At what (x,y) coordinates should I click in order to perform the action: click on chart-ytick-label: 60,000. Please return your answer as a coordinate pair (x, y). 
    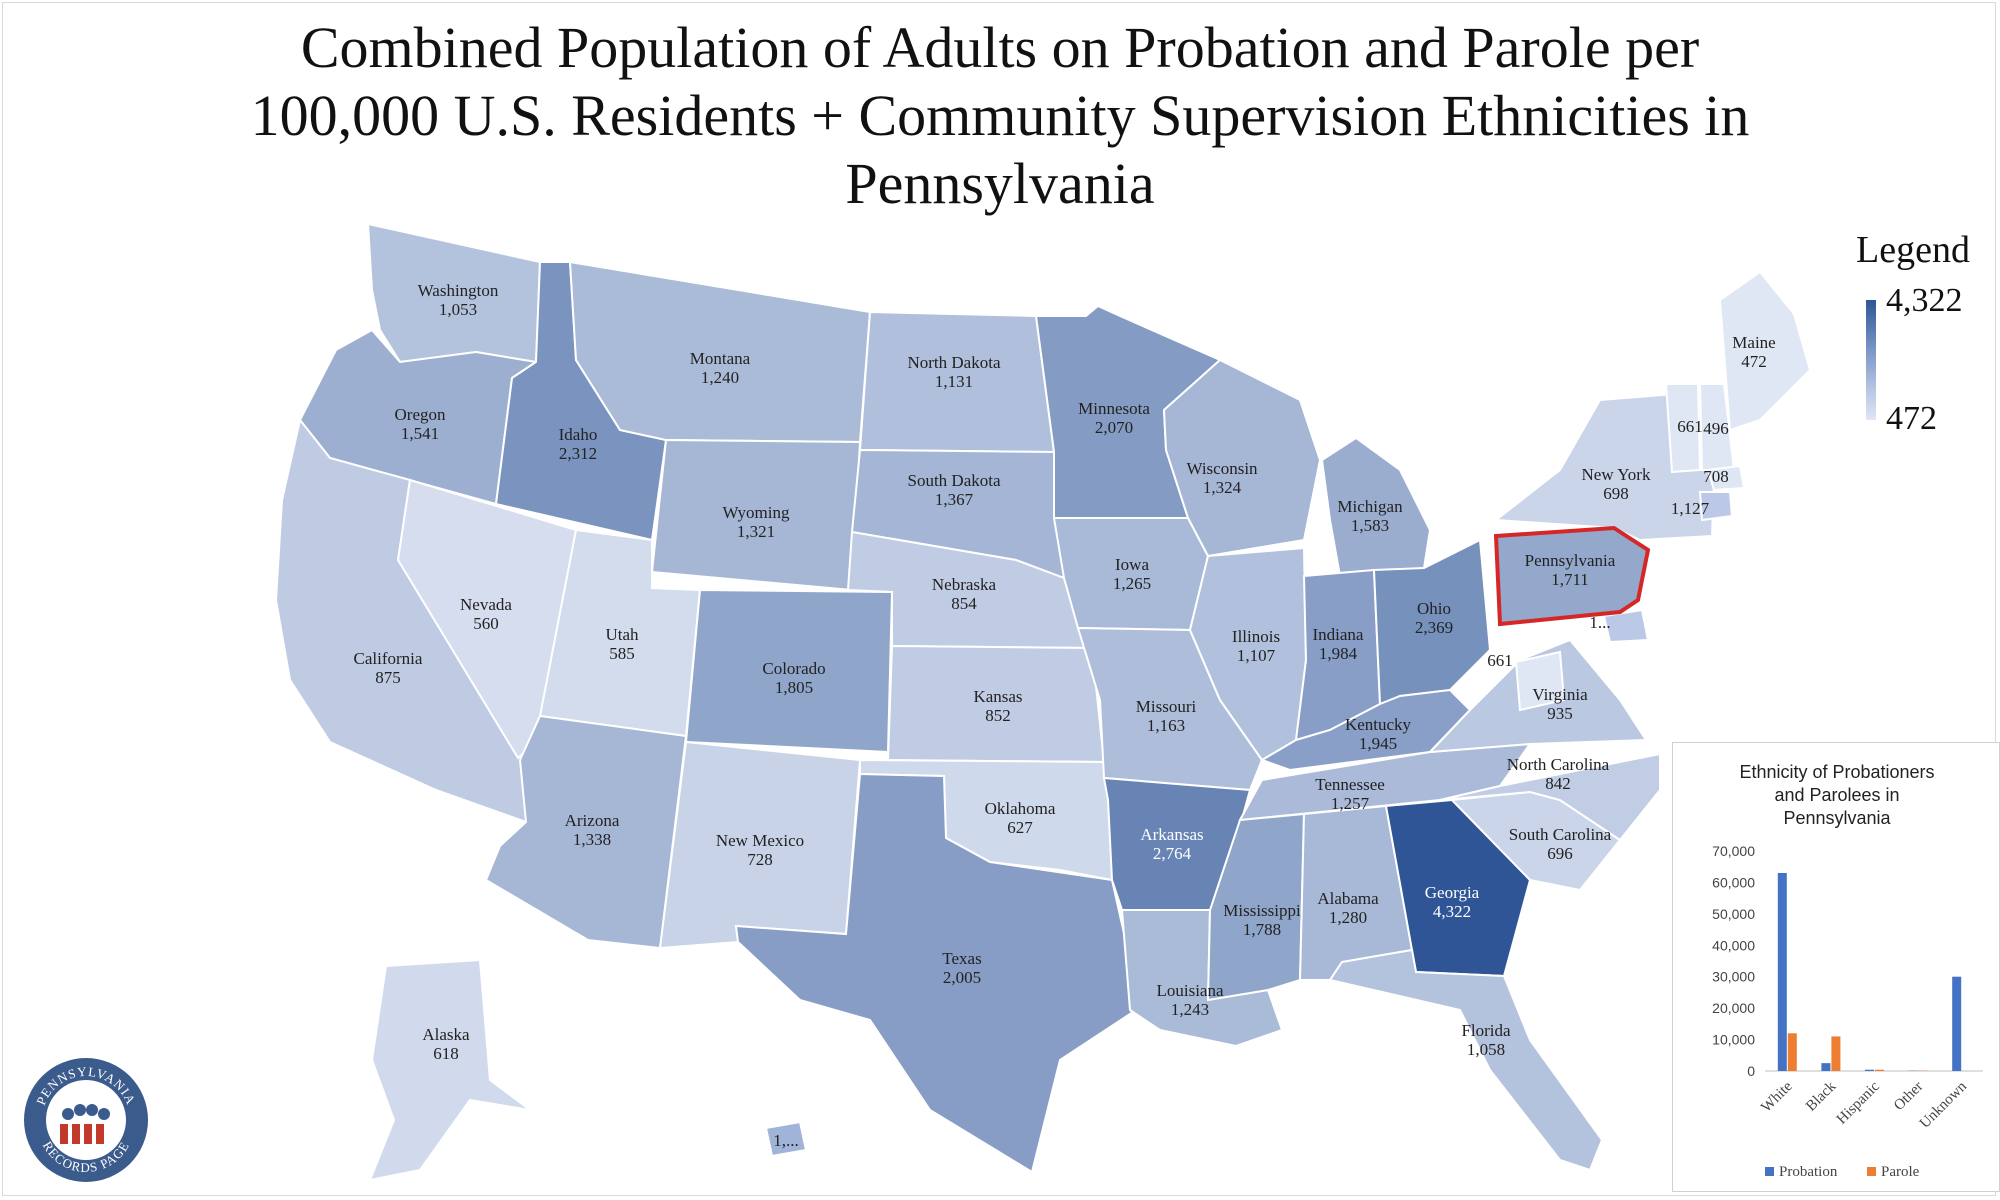
    Looking at the image, I should click on (1733, 882).